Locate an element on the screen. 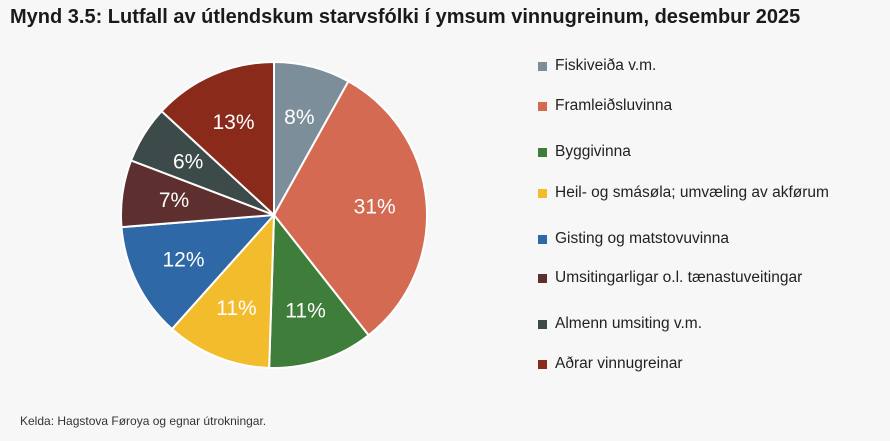 This screenshot has width=890, height=441. slice-value-label: 31% is located at coordinates (375, 206).